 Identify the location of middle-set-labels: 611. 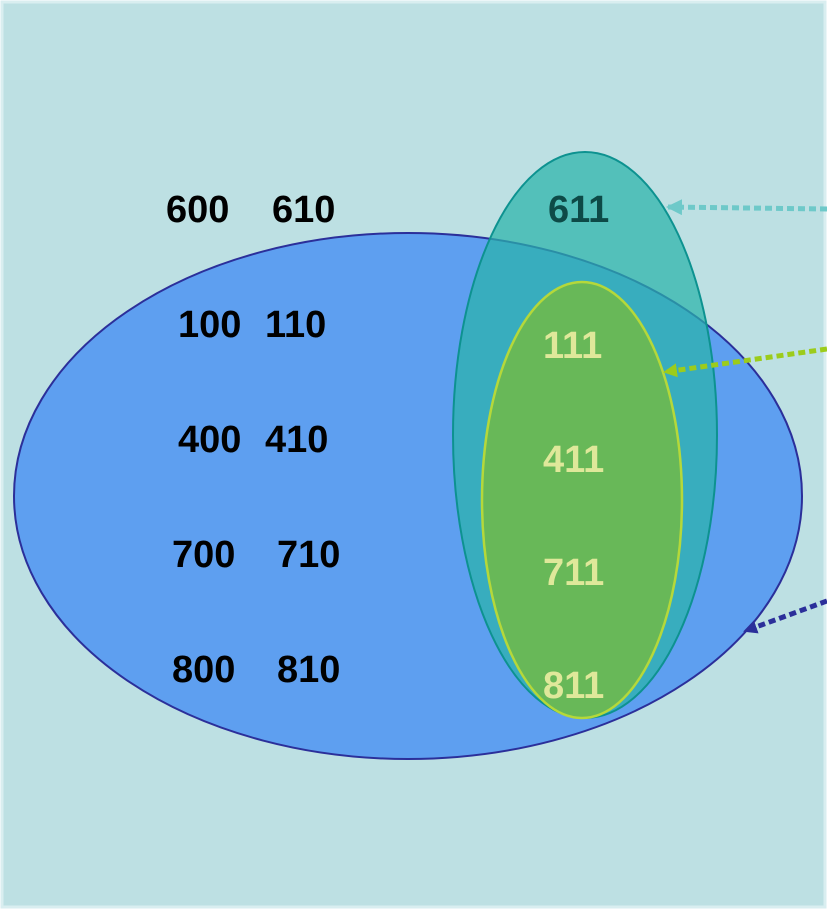
(578, 210).